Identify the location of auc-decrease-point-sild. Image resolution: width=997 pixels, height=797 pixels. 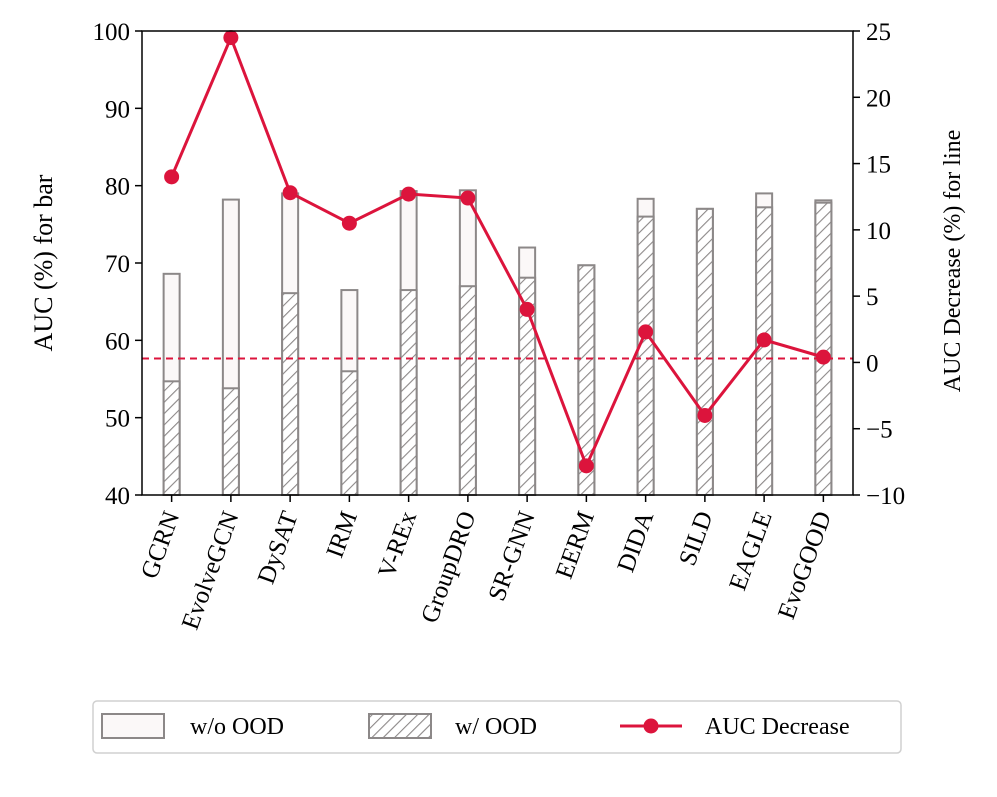
(705, 415).